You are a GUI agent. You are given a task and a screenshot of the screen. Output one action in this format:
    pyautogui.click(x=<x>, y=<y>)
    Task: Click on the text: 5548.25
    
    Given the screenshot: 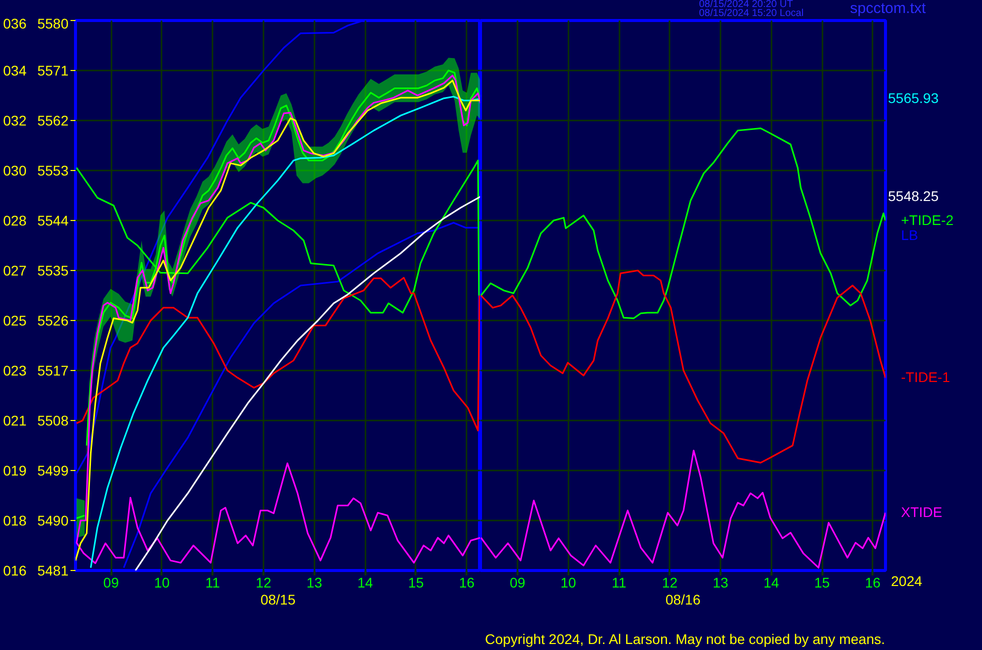 What is the action you would take?
    pyautogui.click(x=913, y=196)
    